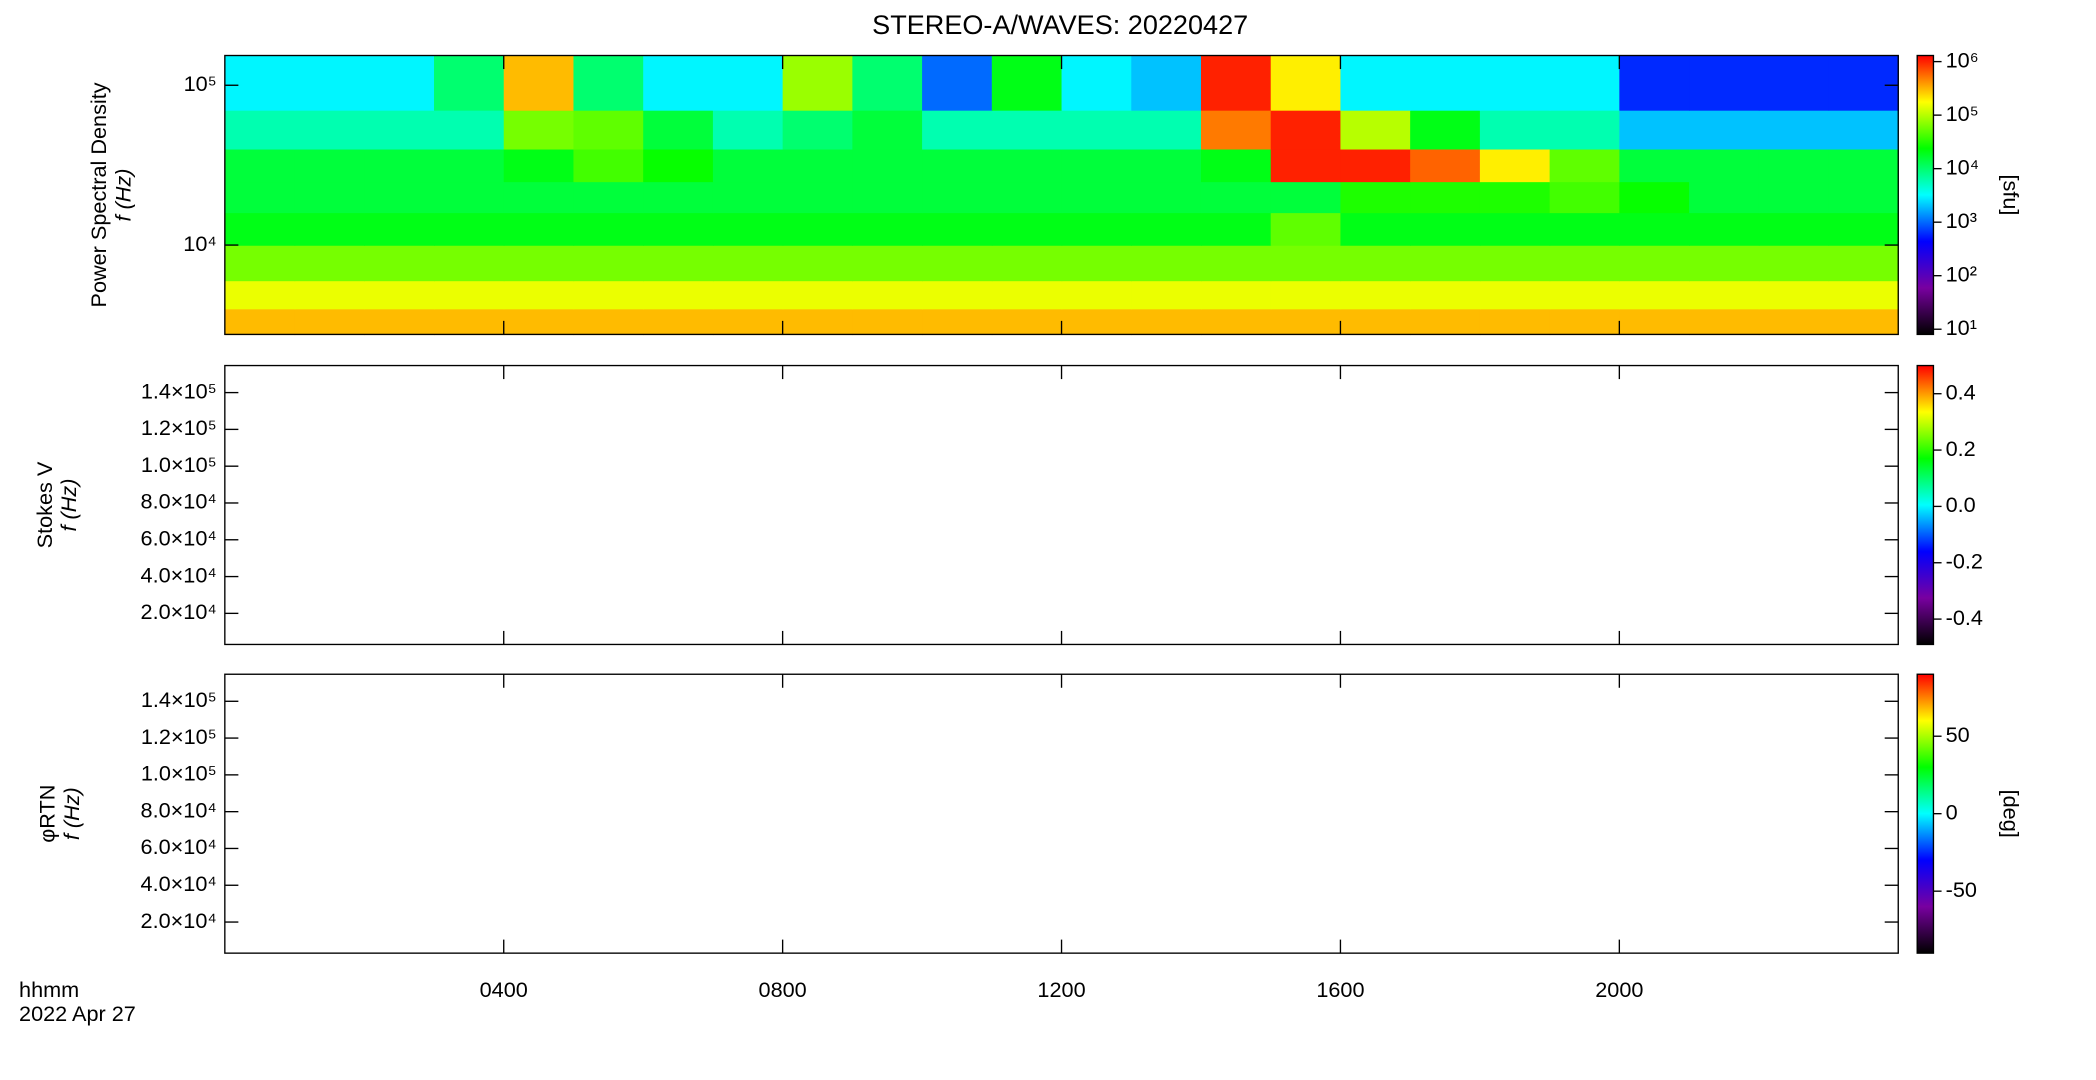 The width and height of the screenshot is (2096, 1080). I want to click on colorbar-label: [sfu], so click(2011, 194).